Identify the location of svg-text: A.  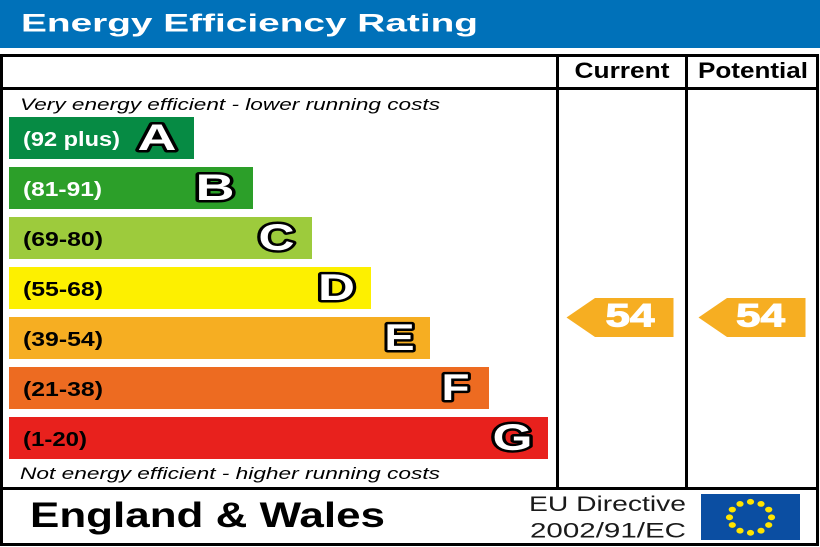
(157, 137).